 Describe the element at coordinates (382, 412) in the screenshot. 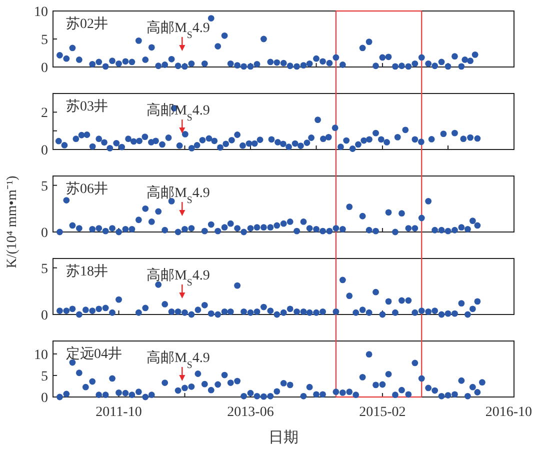

I see `x-tick-label: 2015-02` at that location.